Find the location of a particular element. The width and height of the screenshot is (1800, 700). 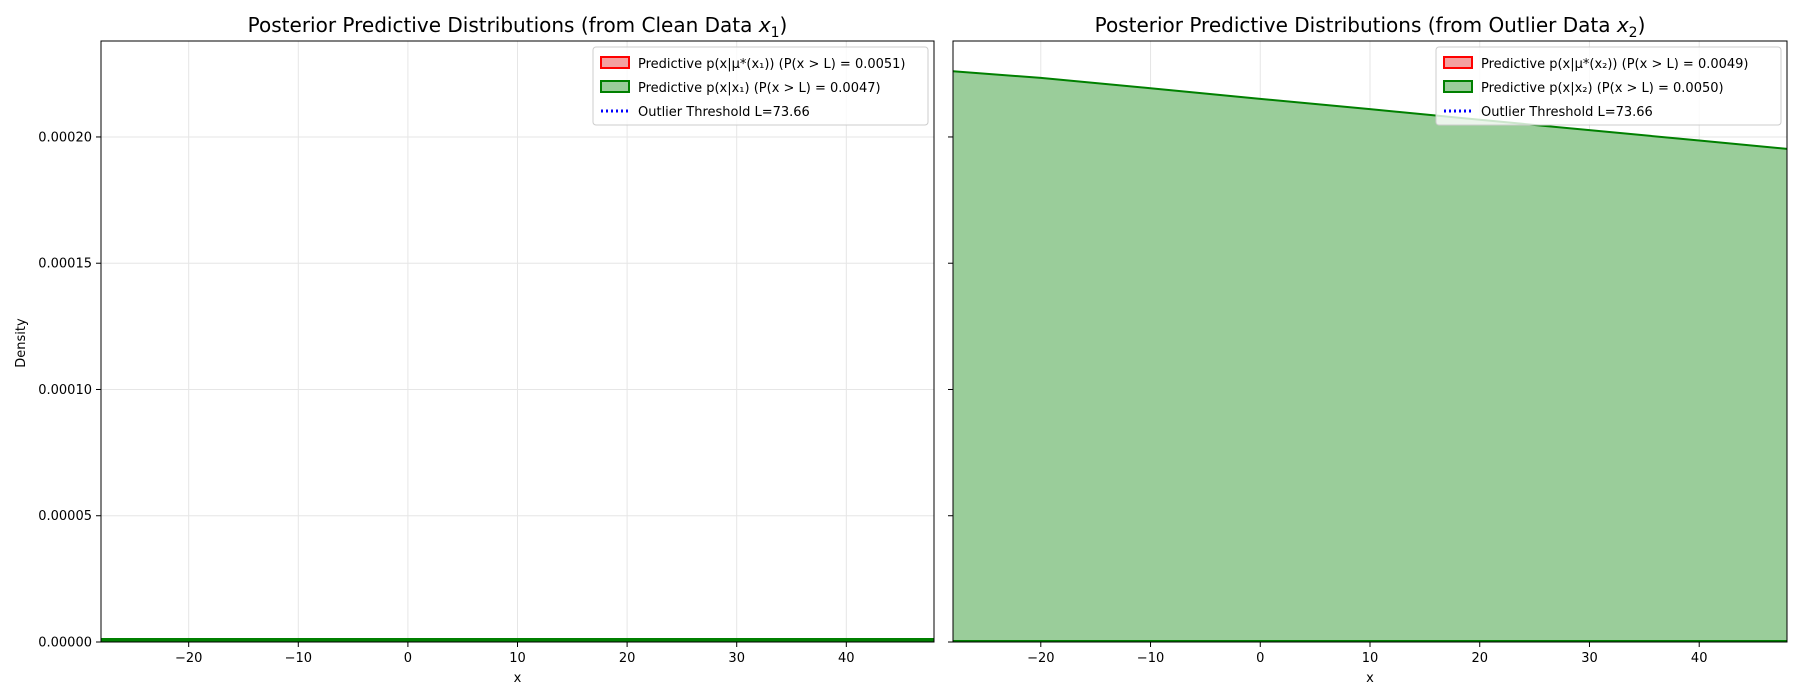

y-tick-label: 0.00005 is located at coordinates (65, 516).